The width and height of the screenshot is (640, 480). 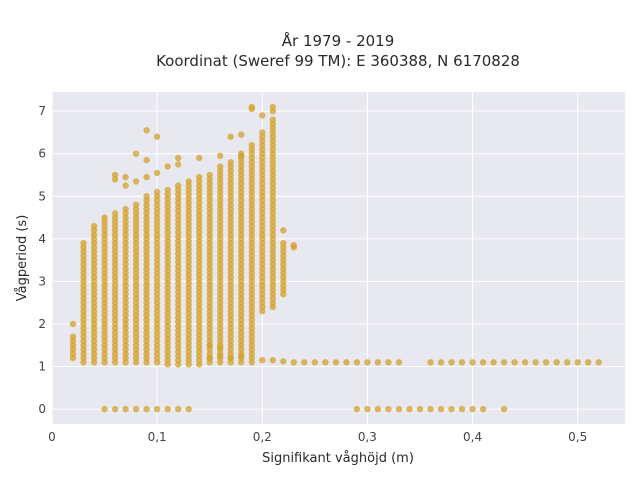 What do you see at coordinates (42, 111) in the screenshot?
I see `y-tick-label: 7` at bounding box center [42, 111].